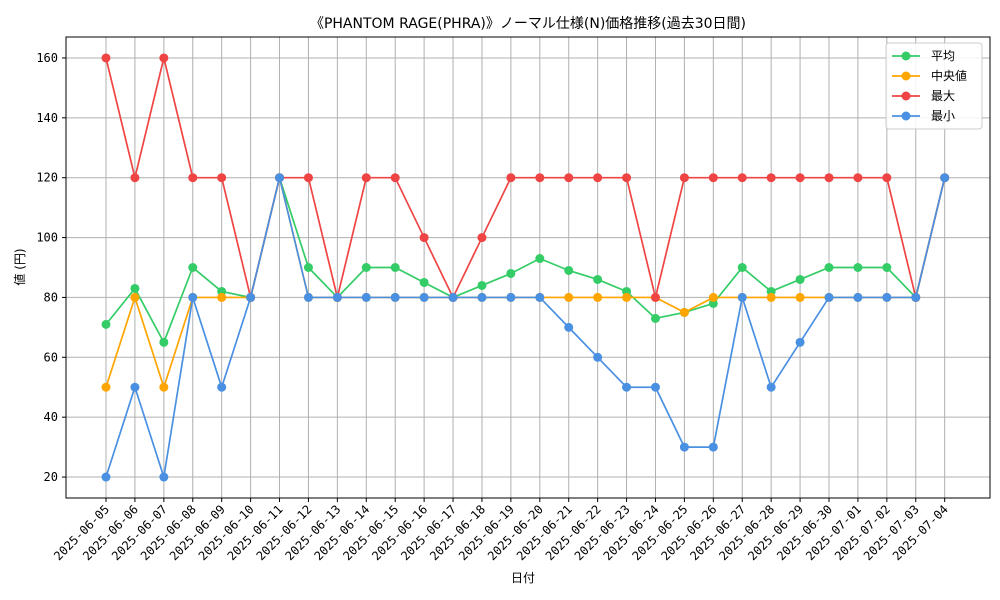 The image size is (1000, 600). I want to click on y-axis-label: 値 (円), so click(19, 266).